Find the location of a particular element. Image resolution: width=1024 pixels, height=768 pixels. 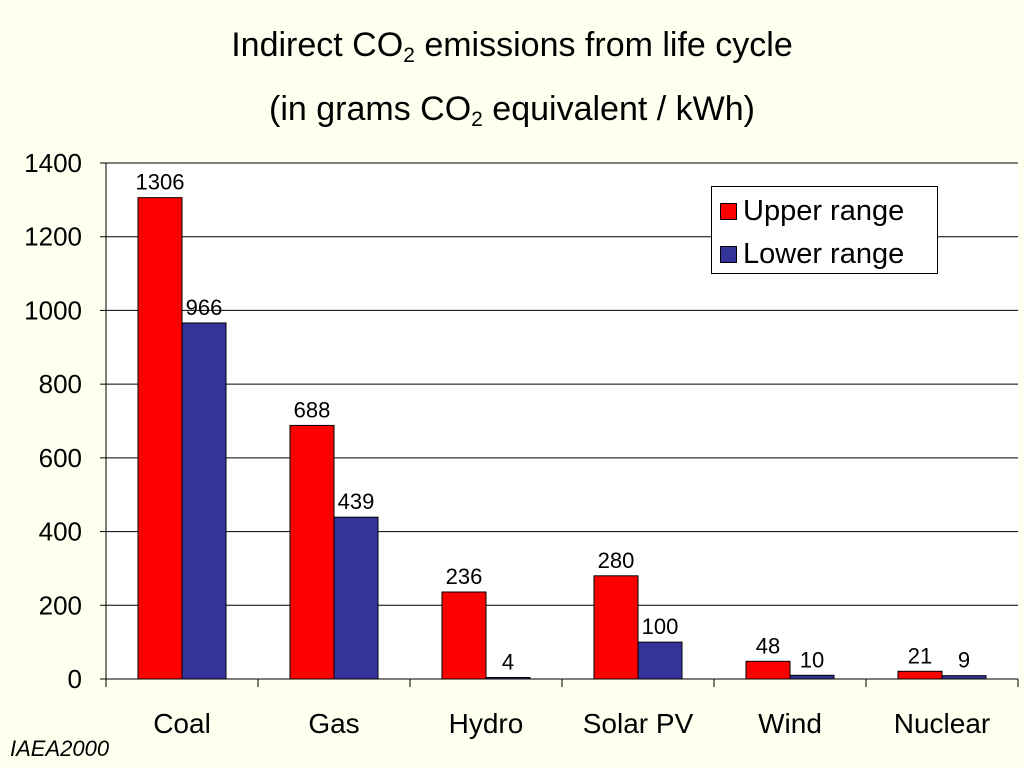

source-credit: IAEA2000 is located at coordinates (60, 748).